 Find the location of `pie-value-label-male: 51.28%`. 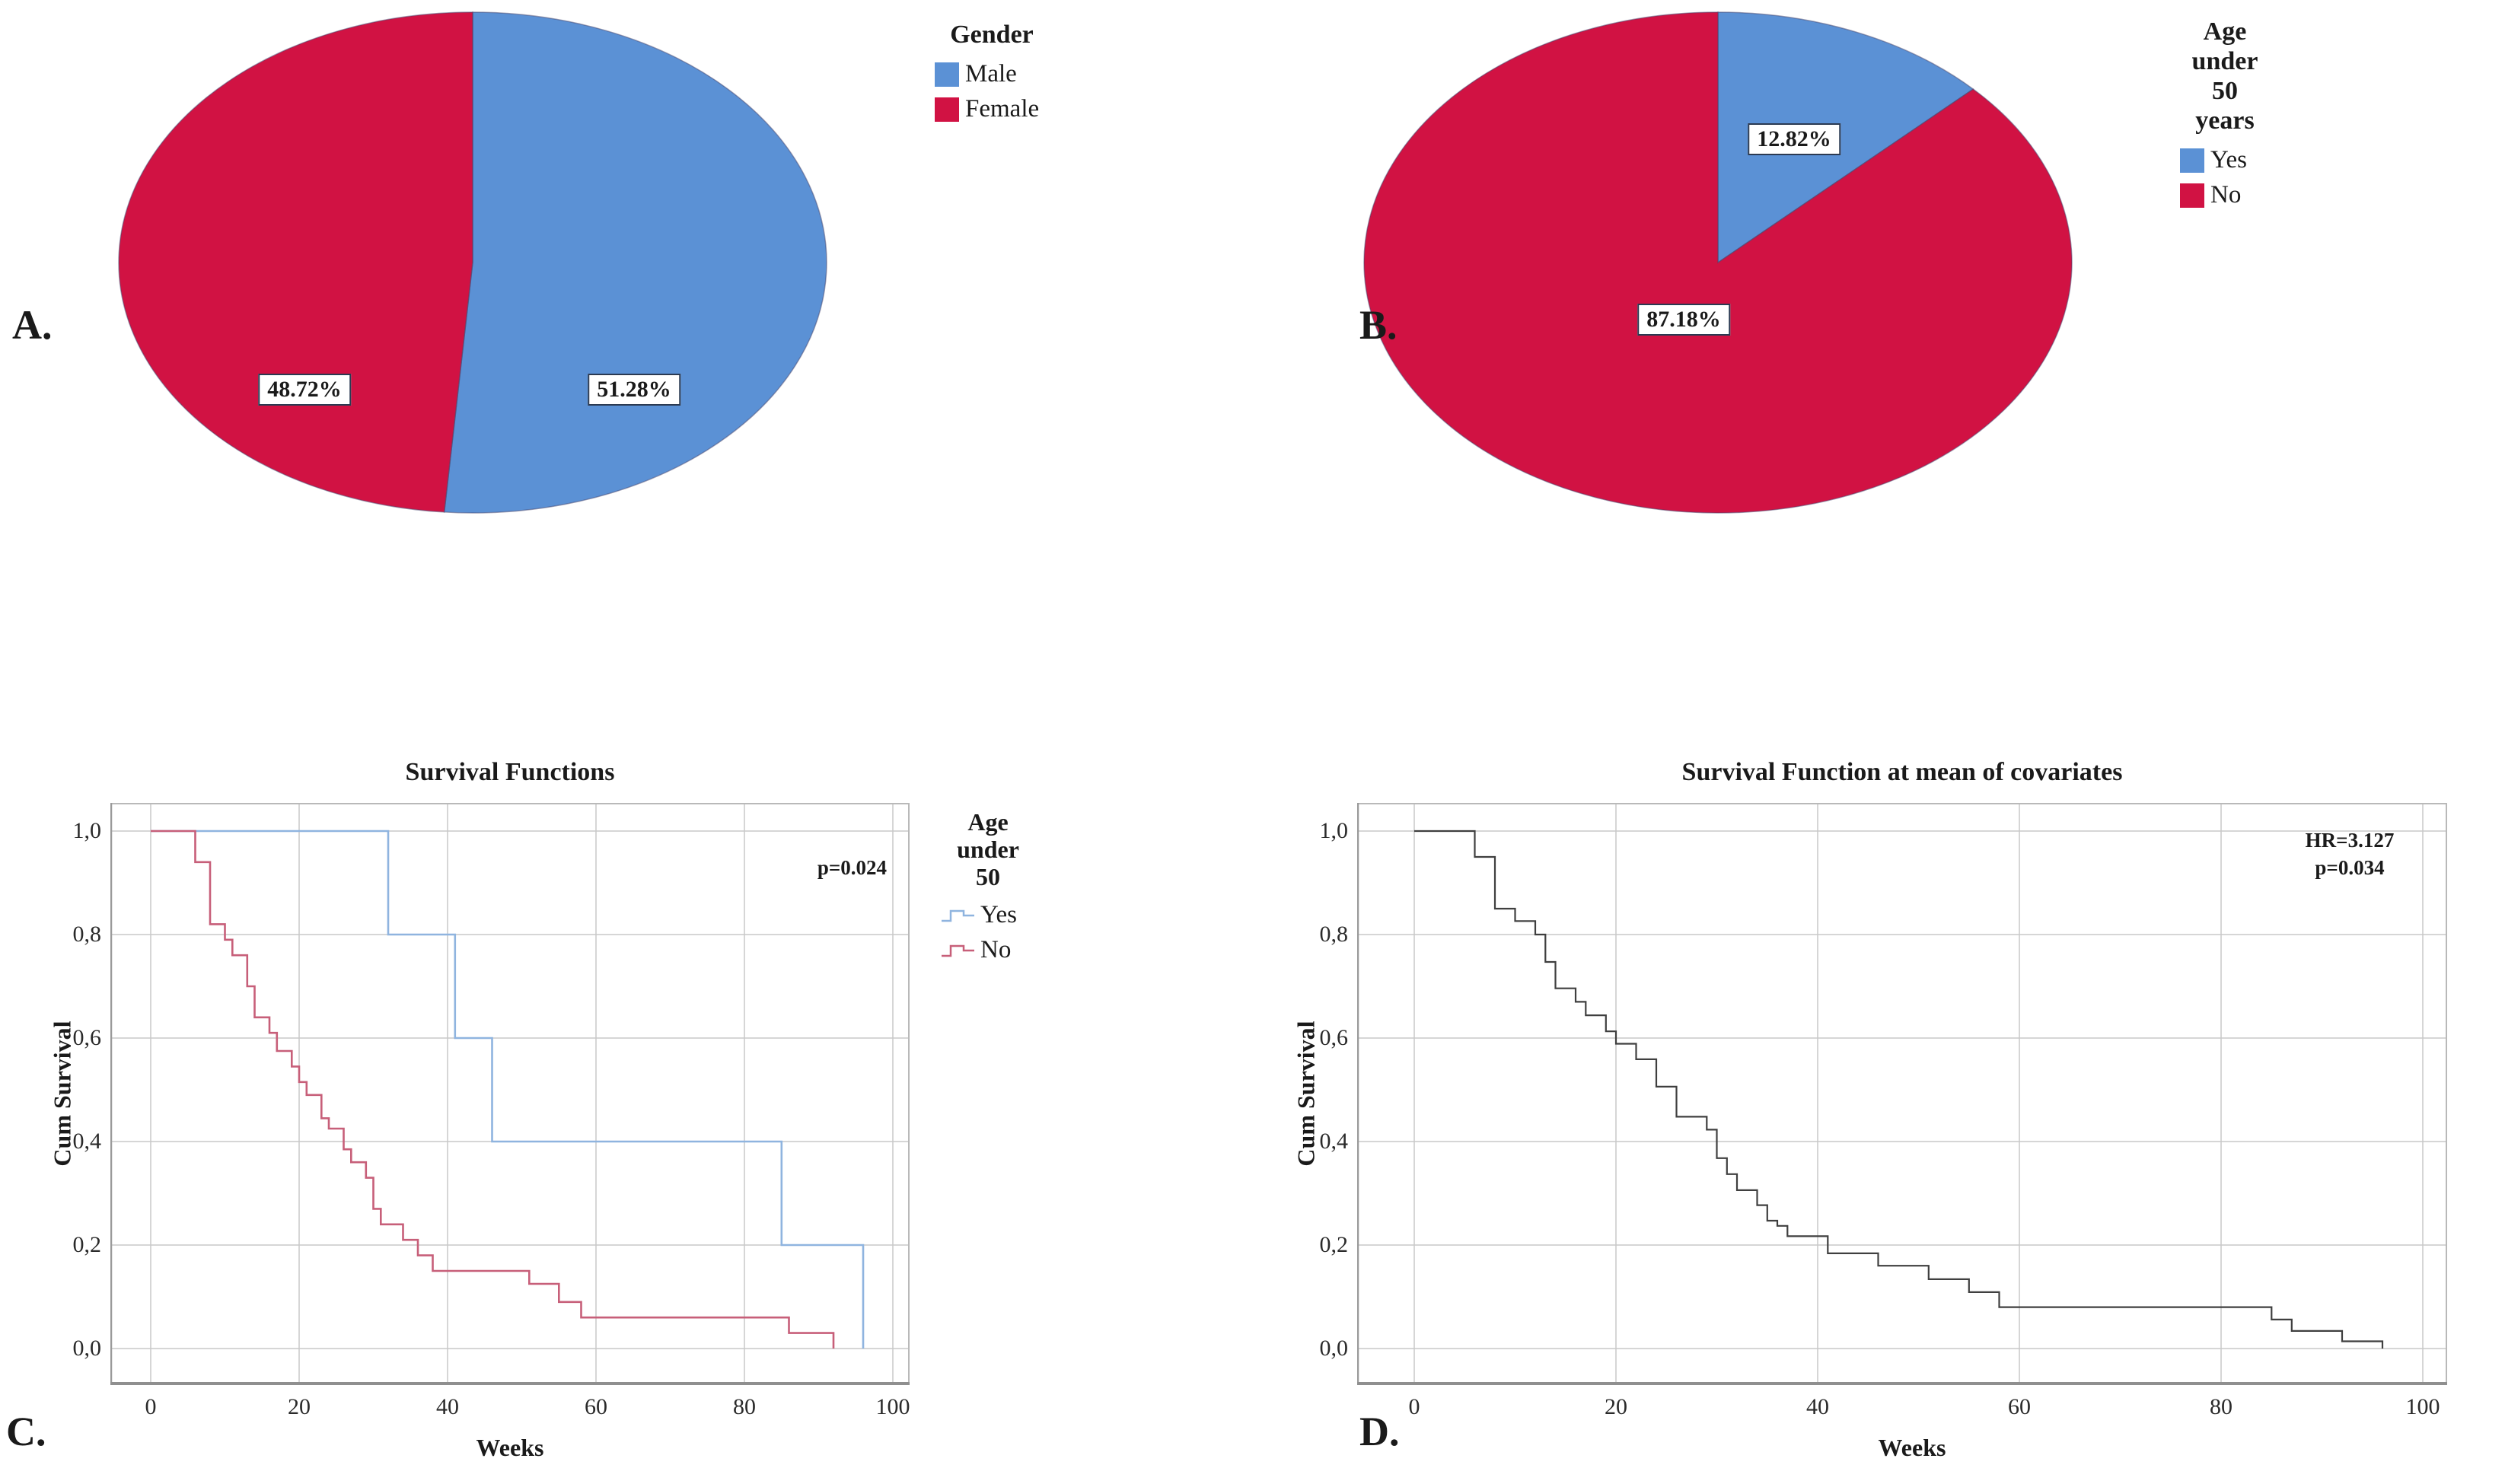

pie-value-label-male: 51.28% is located at coordinates (634, 390).